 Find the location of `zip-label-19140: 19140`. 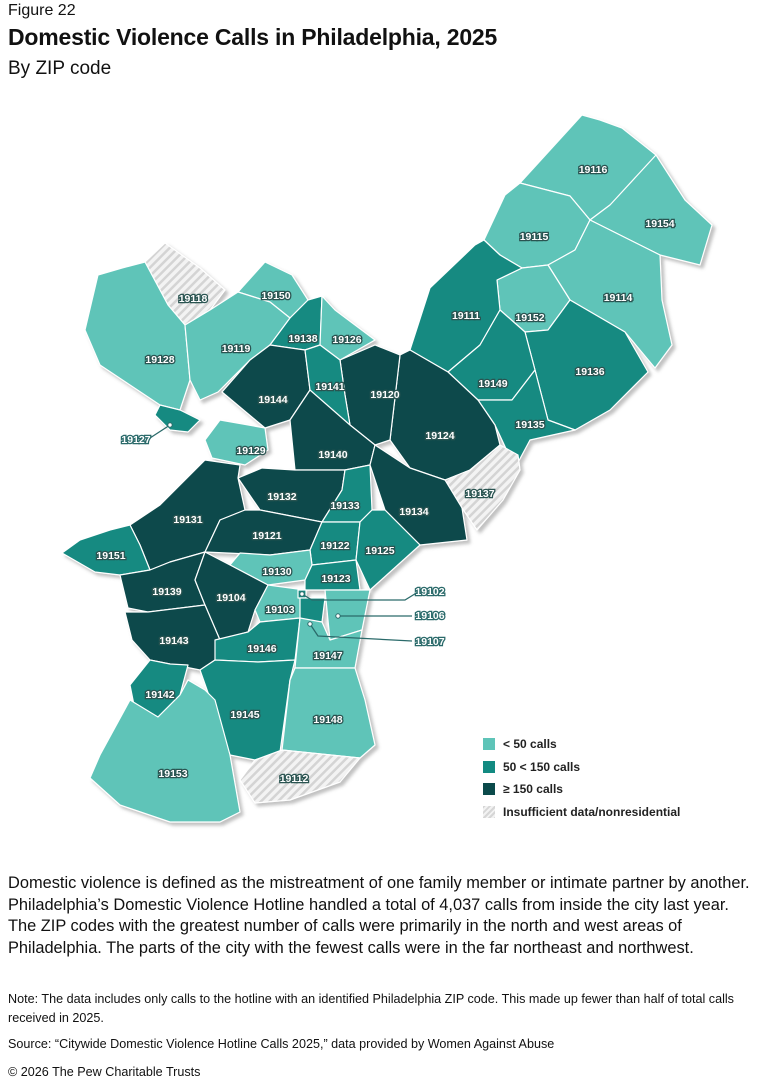

zip-label-19140: 19140 is located at coordinates (332, 455).